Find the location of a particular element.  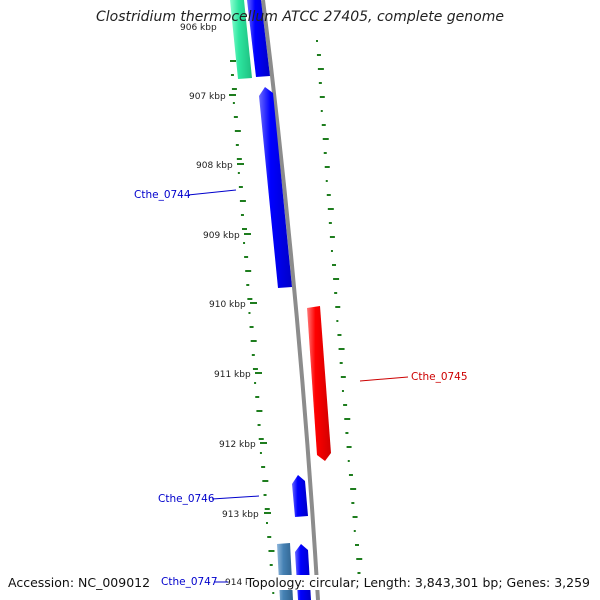

kbp-label: 906 kbp is located at coordinates (198, 28).